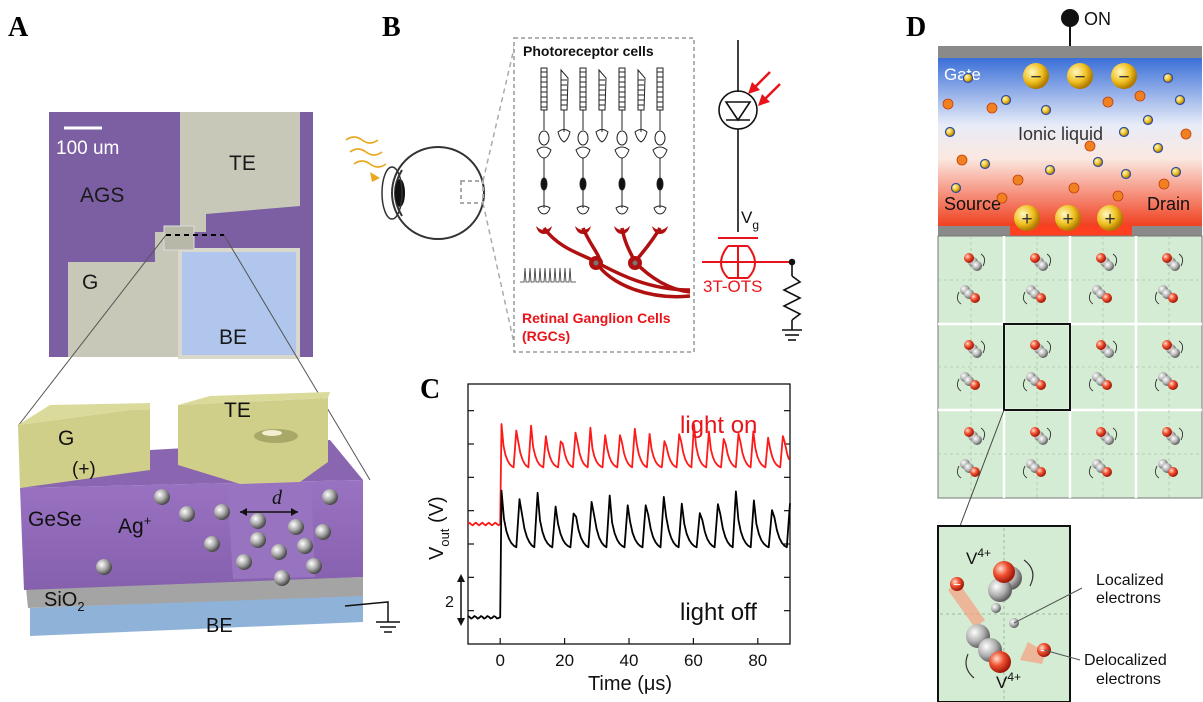 This screenshot has width=1203, height=702. I want to click on delocalized-label-2: electrons, so click(1128, 679).